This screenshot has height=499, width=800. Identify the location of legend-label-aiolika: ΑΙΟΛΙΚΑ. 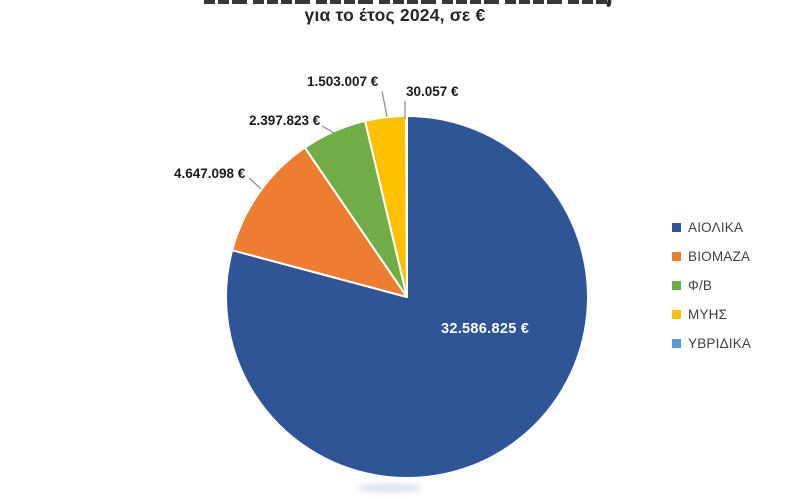
(716, 227).